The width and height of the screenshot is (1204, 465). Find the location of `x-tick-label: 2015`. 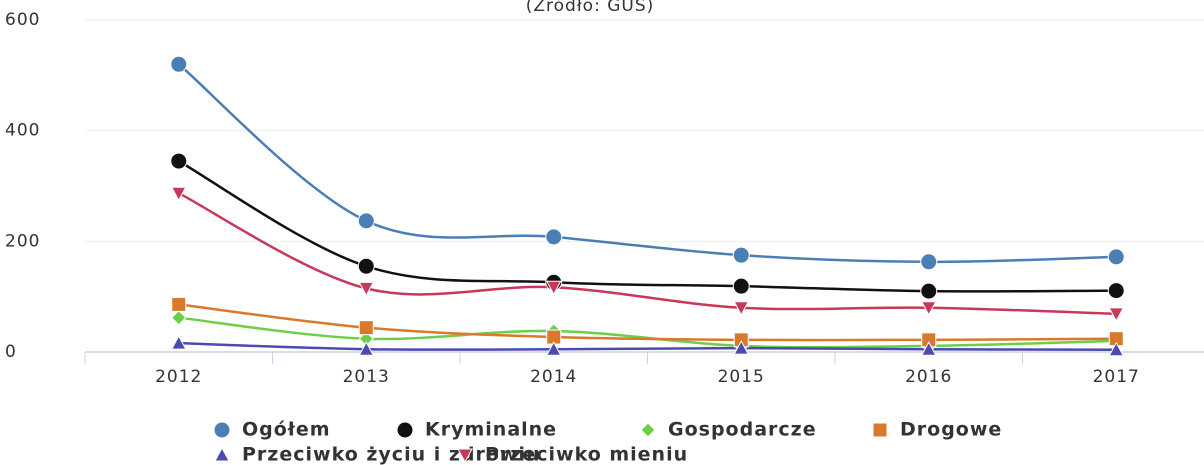

x-tick-label: 2015 is located at coordinates (741, 377).